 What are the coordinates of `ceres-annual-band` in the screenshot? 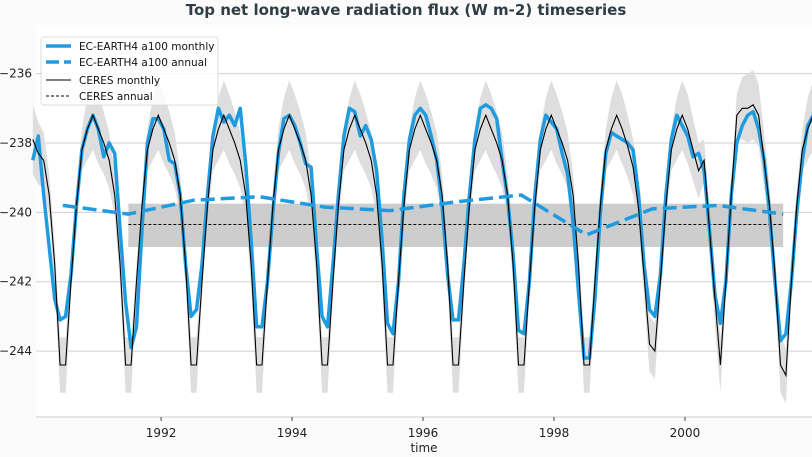 It's located at (456, 225).